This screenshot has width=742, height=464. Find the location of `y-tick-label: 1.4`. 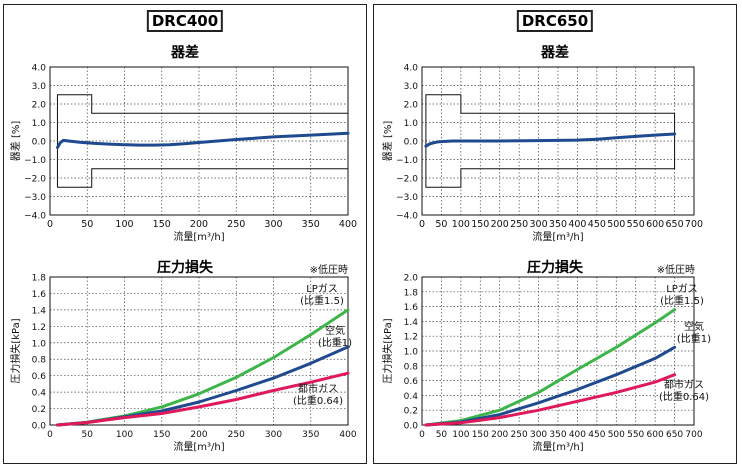

y-tick-label: 1.4 is located at coordinates (39, 311).